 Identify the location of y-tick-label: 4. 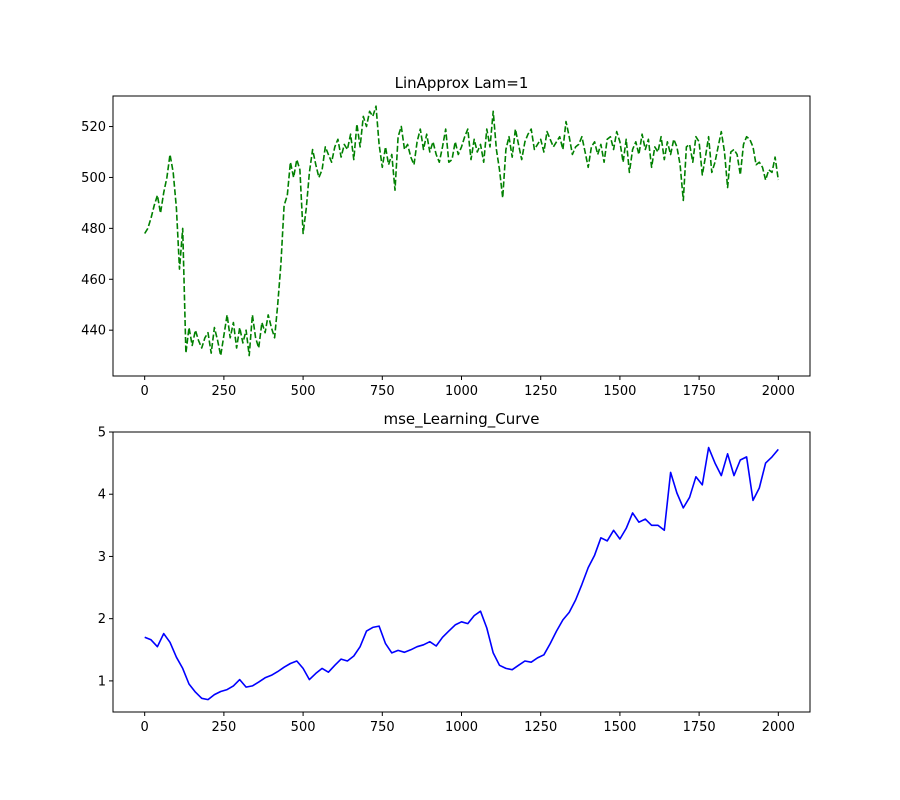
(102, 495).